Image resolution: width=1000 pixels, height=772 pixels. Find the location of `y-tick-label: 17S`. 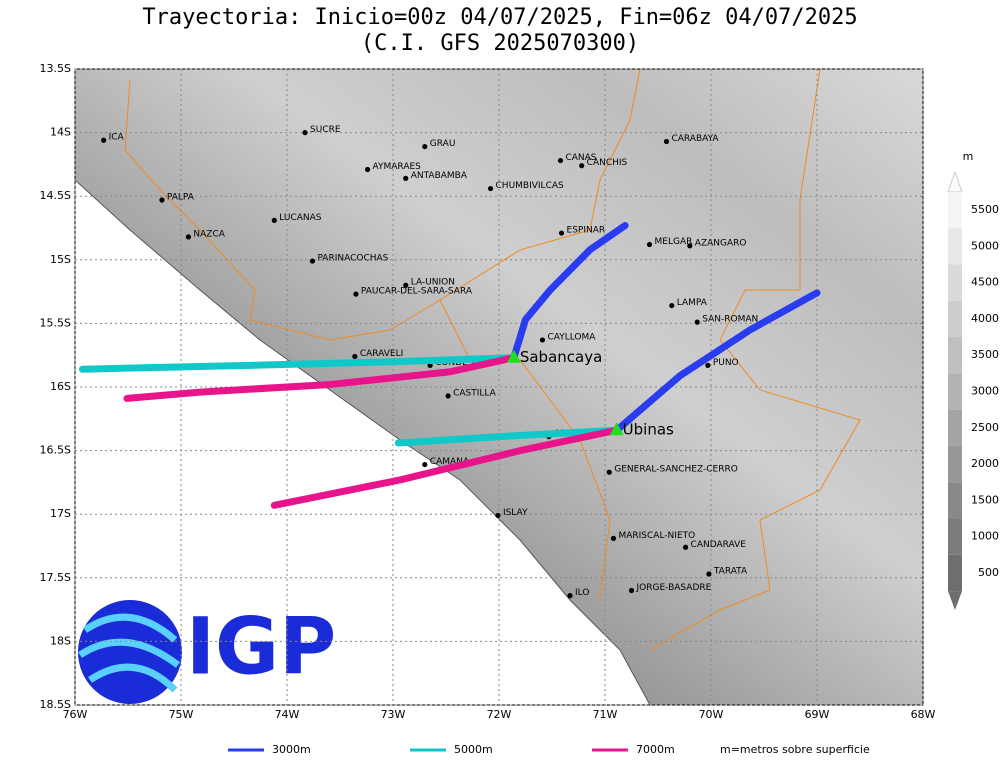

y-tick-label: 17S is located at coordinates (60, 513).